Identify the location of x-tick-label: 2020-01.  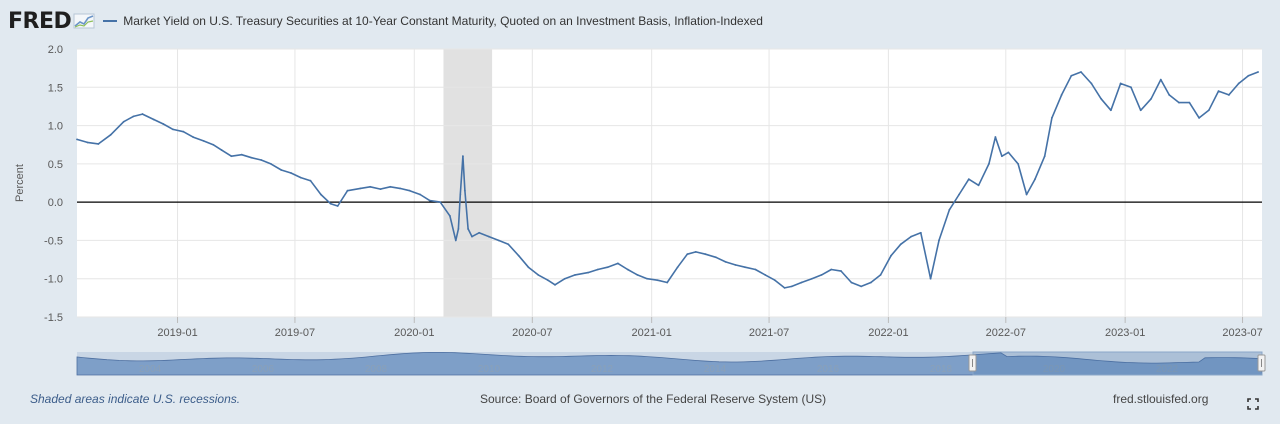
(414, 333).